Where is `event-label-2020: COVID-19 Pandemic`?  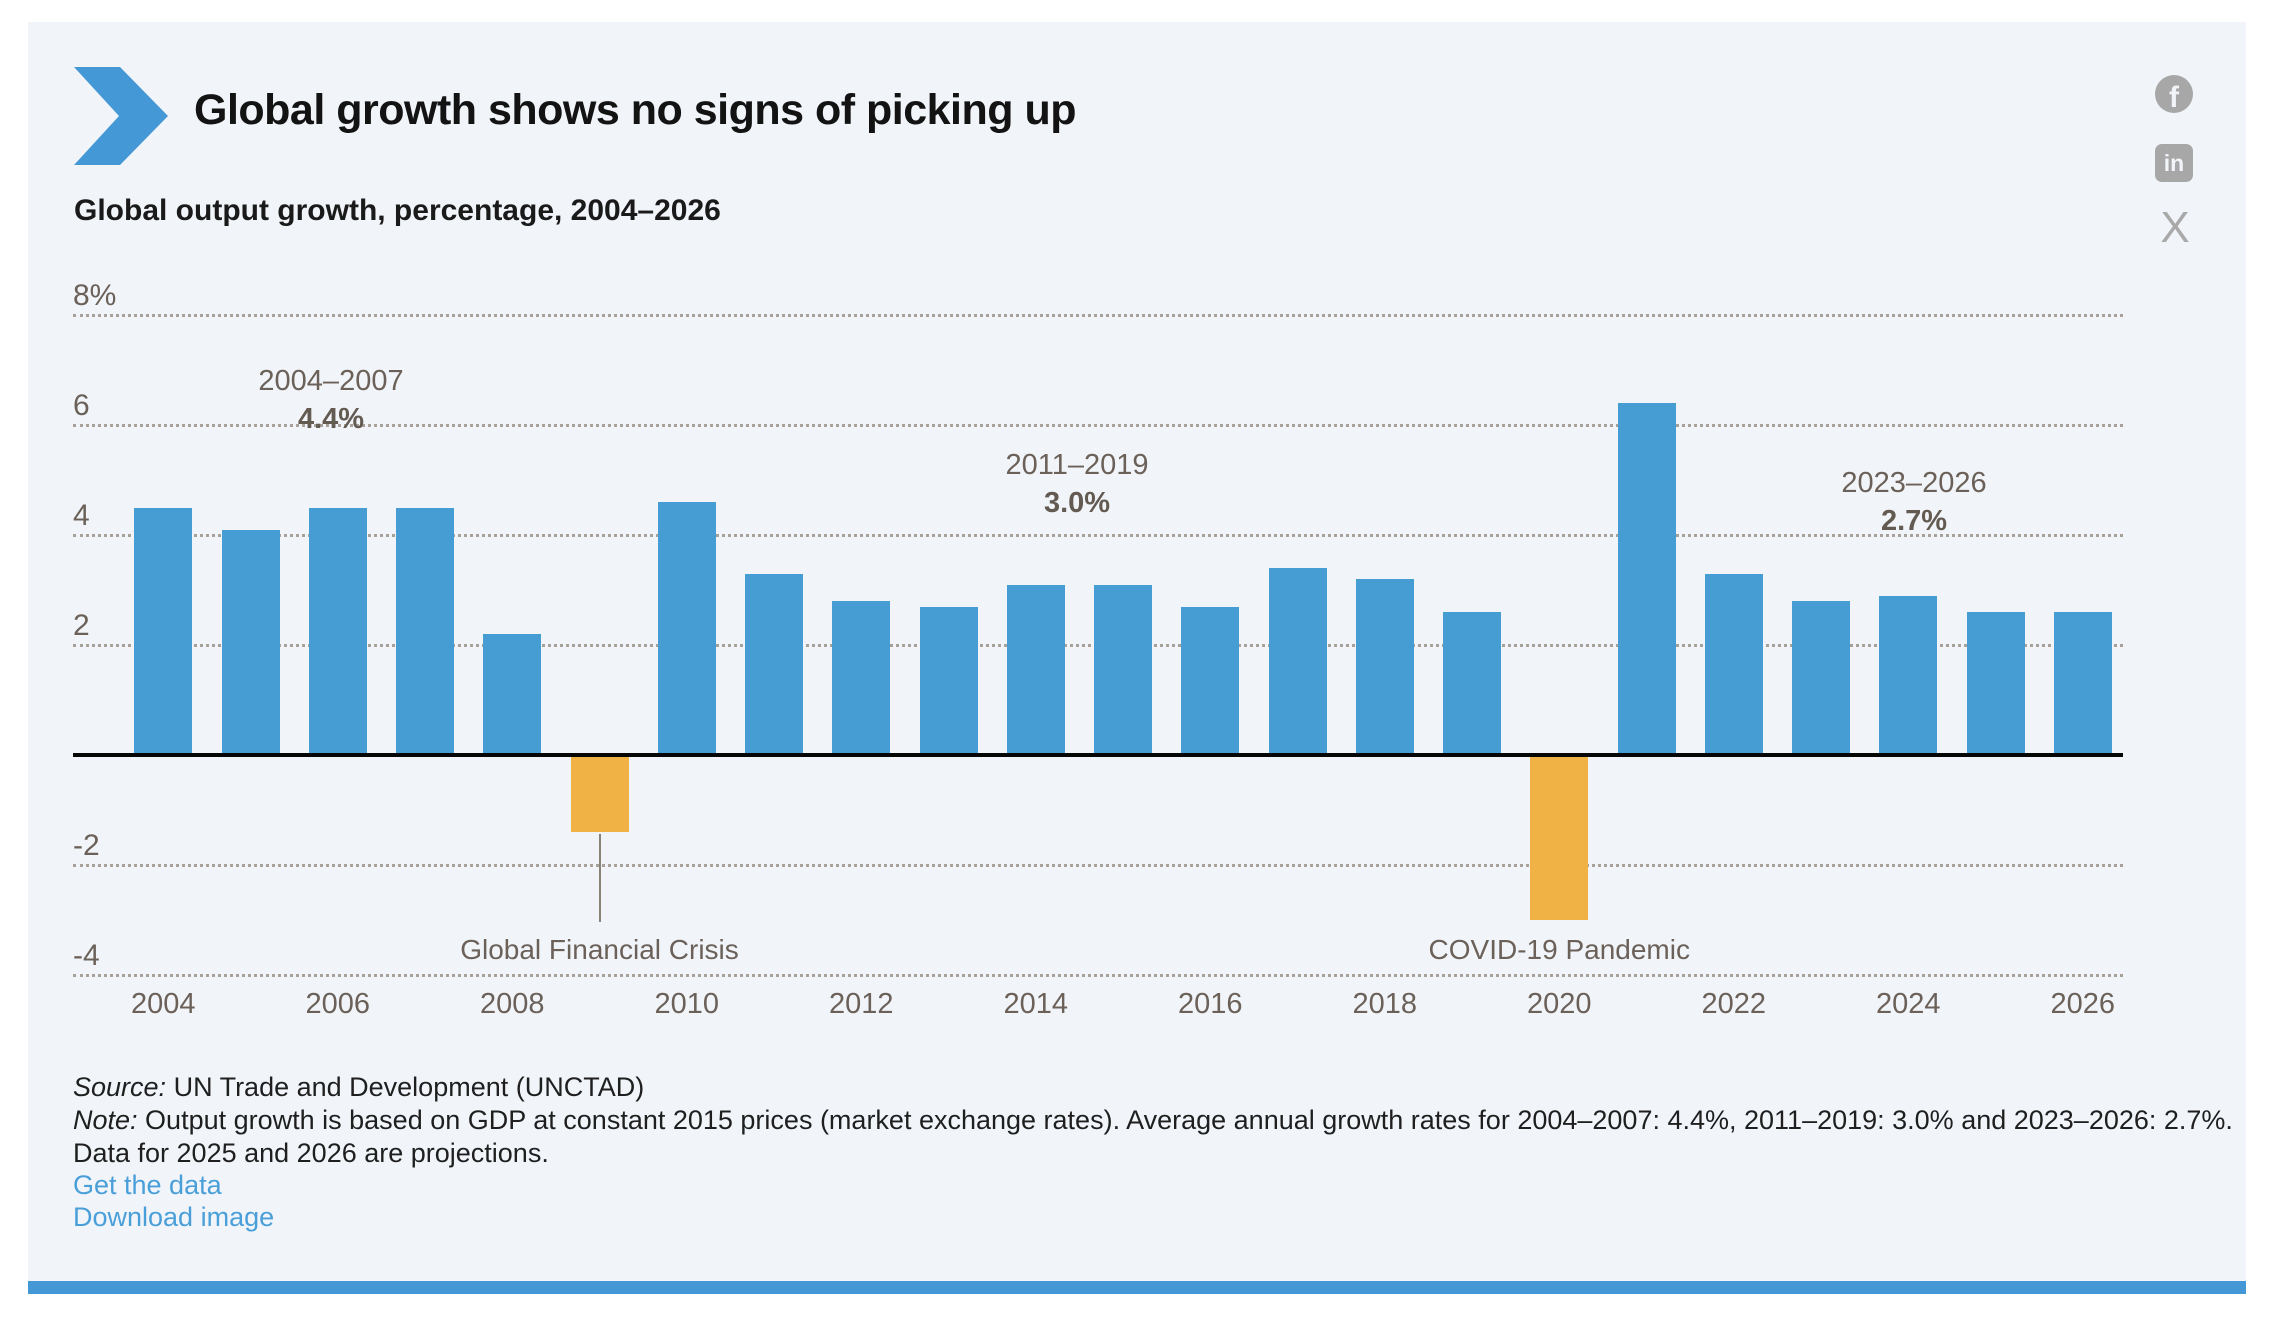
event-label-2020: COVID-19 Pandemic is located at coordinates (1559, 949).